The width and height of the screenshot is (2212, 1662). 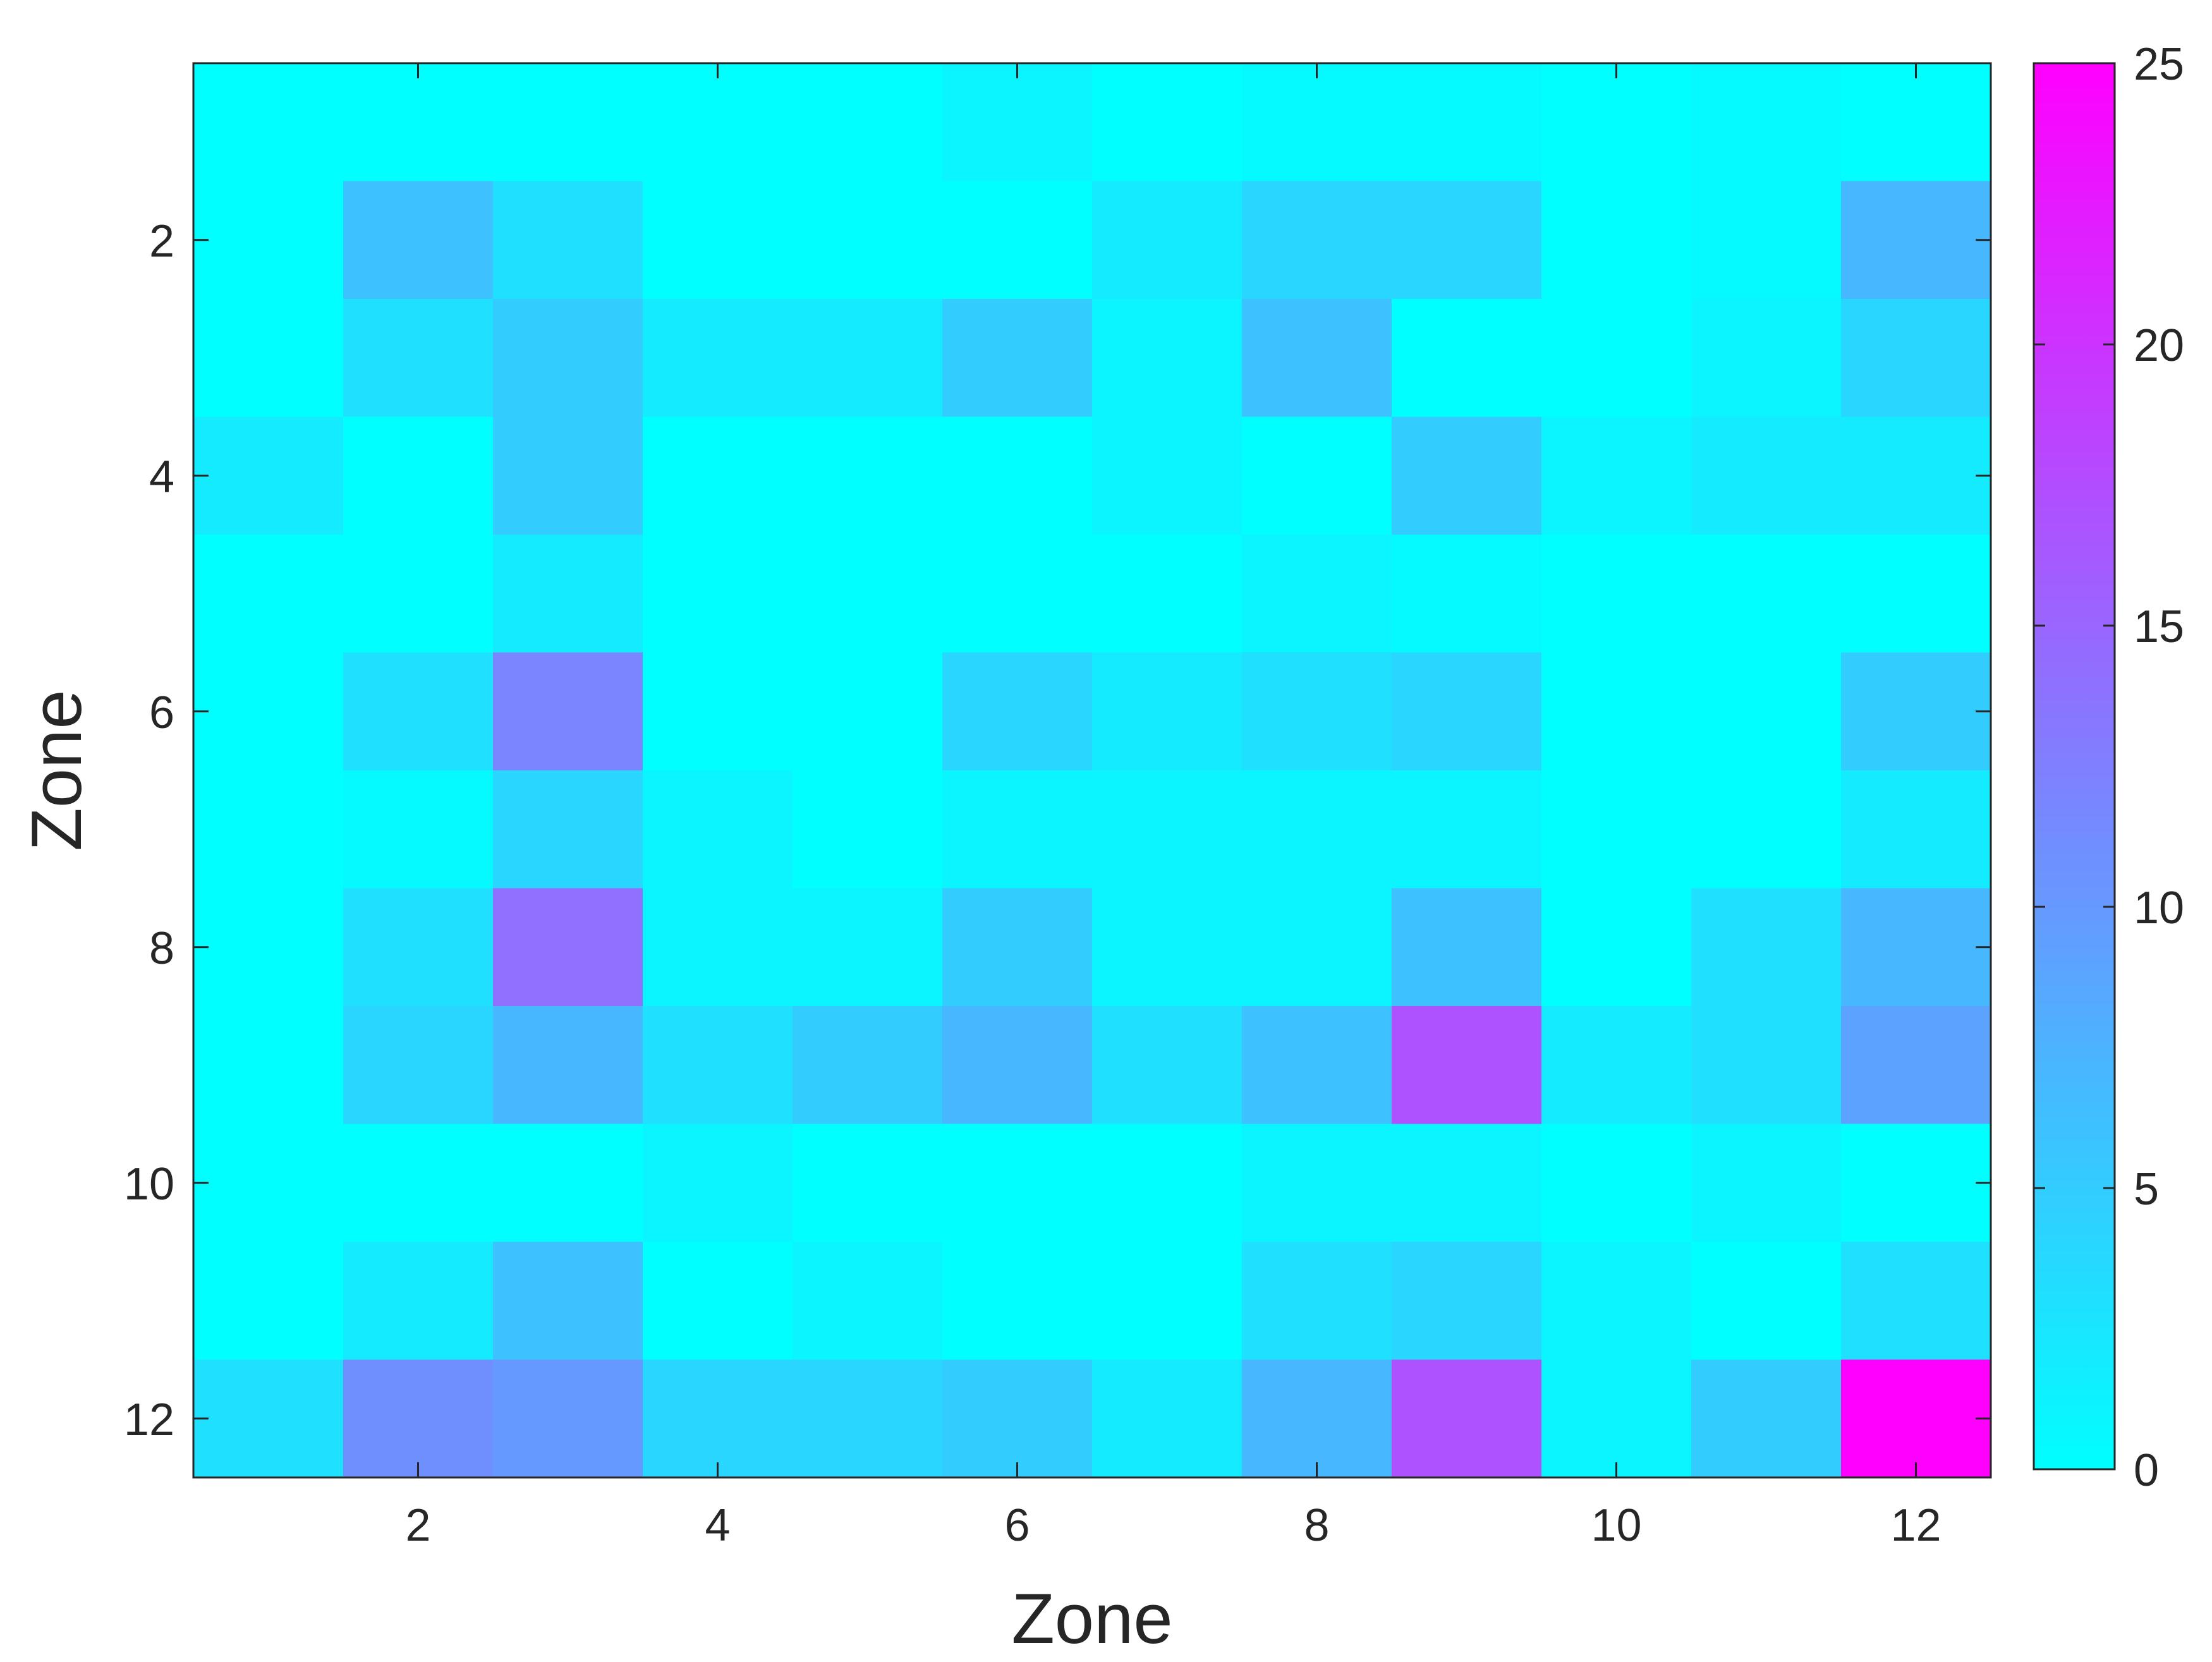 What do you see at coordinates (1017, 711) in the screenshot?
I see `heatmap-cell-r6-c6` at bounding box center [1017, 711].